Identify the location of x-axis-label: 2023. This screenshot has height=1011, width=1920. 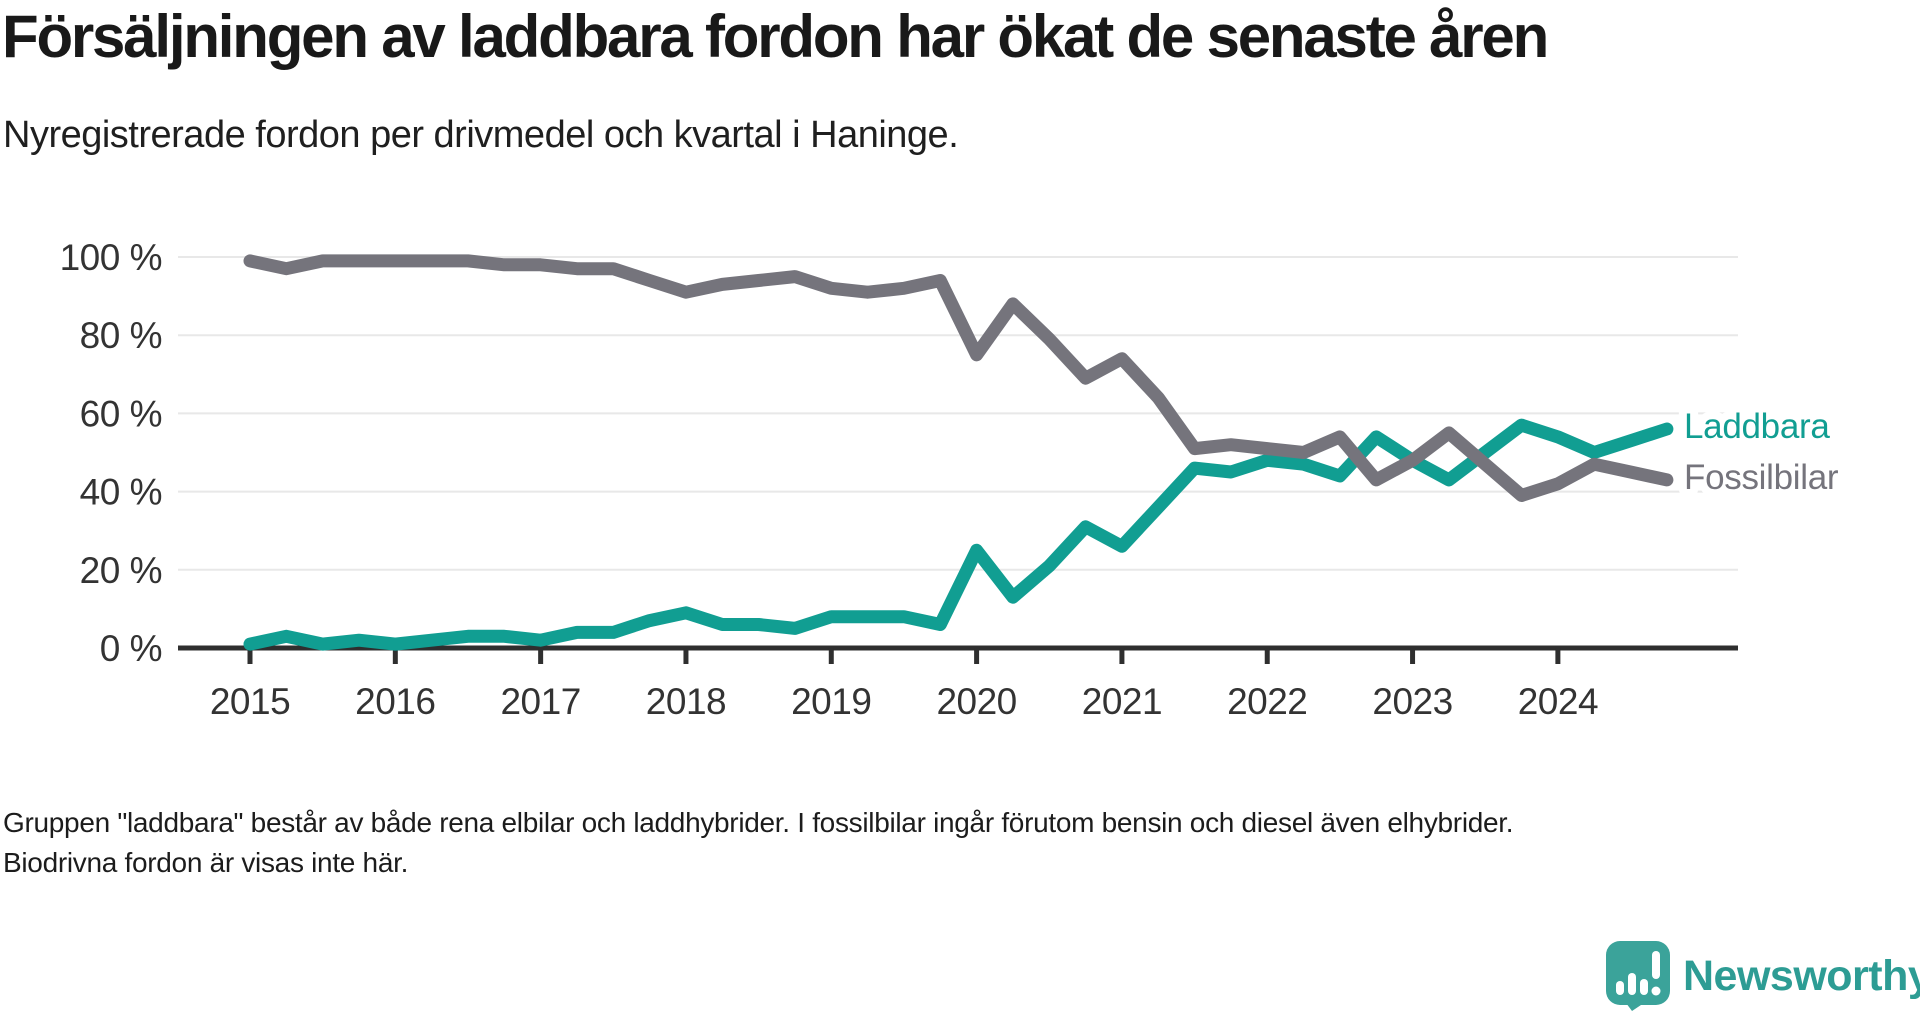
(1412, 701).